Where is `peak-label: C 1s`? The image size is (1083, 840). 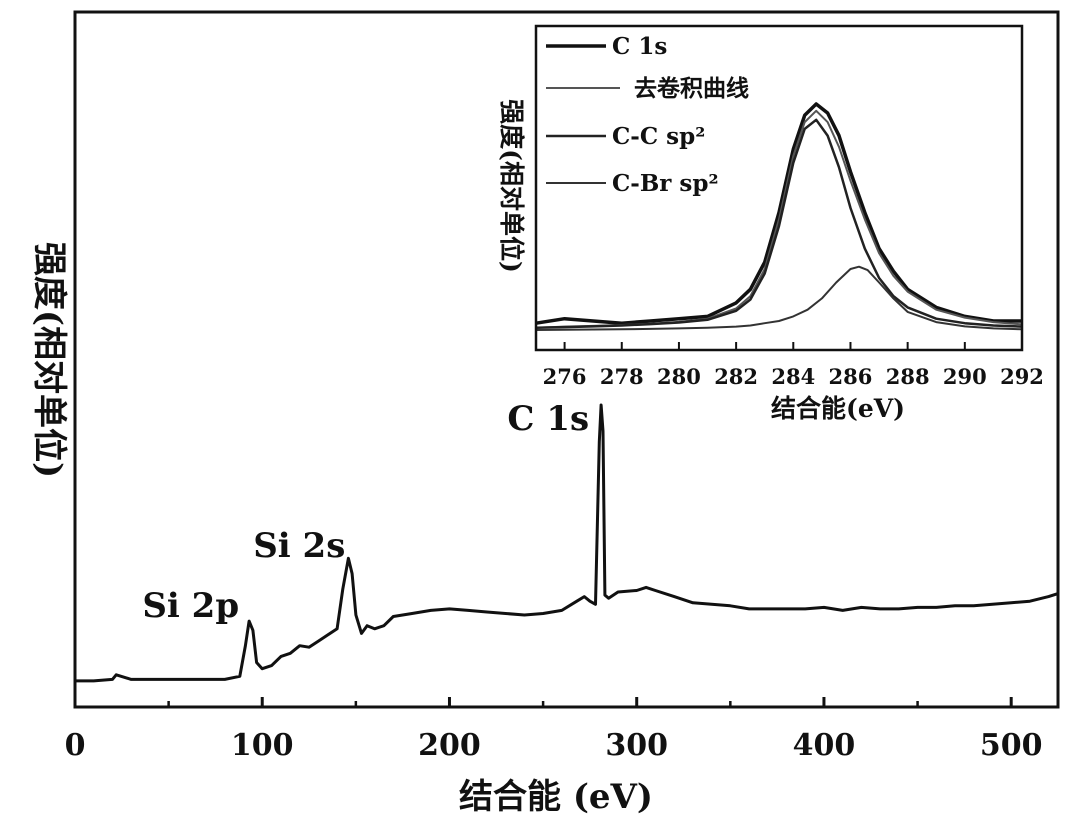 peak-label: C 1s is located at coordinates (548, 419).